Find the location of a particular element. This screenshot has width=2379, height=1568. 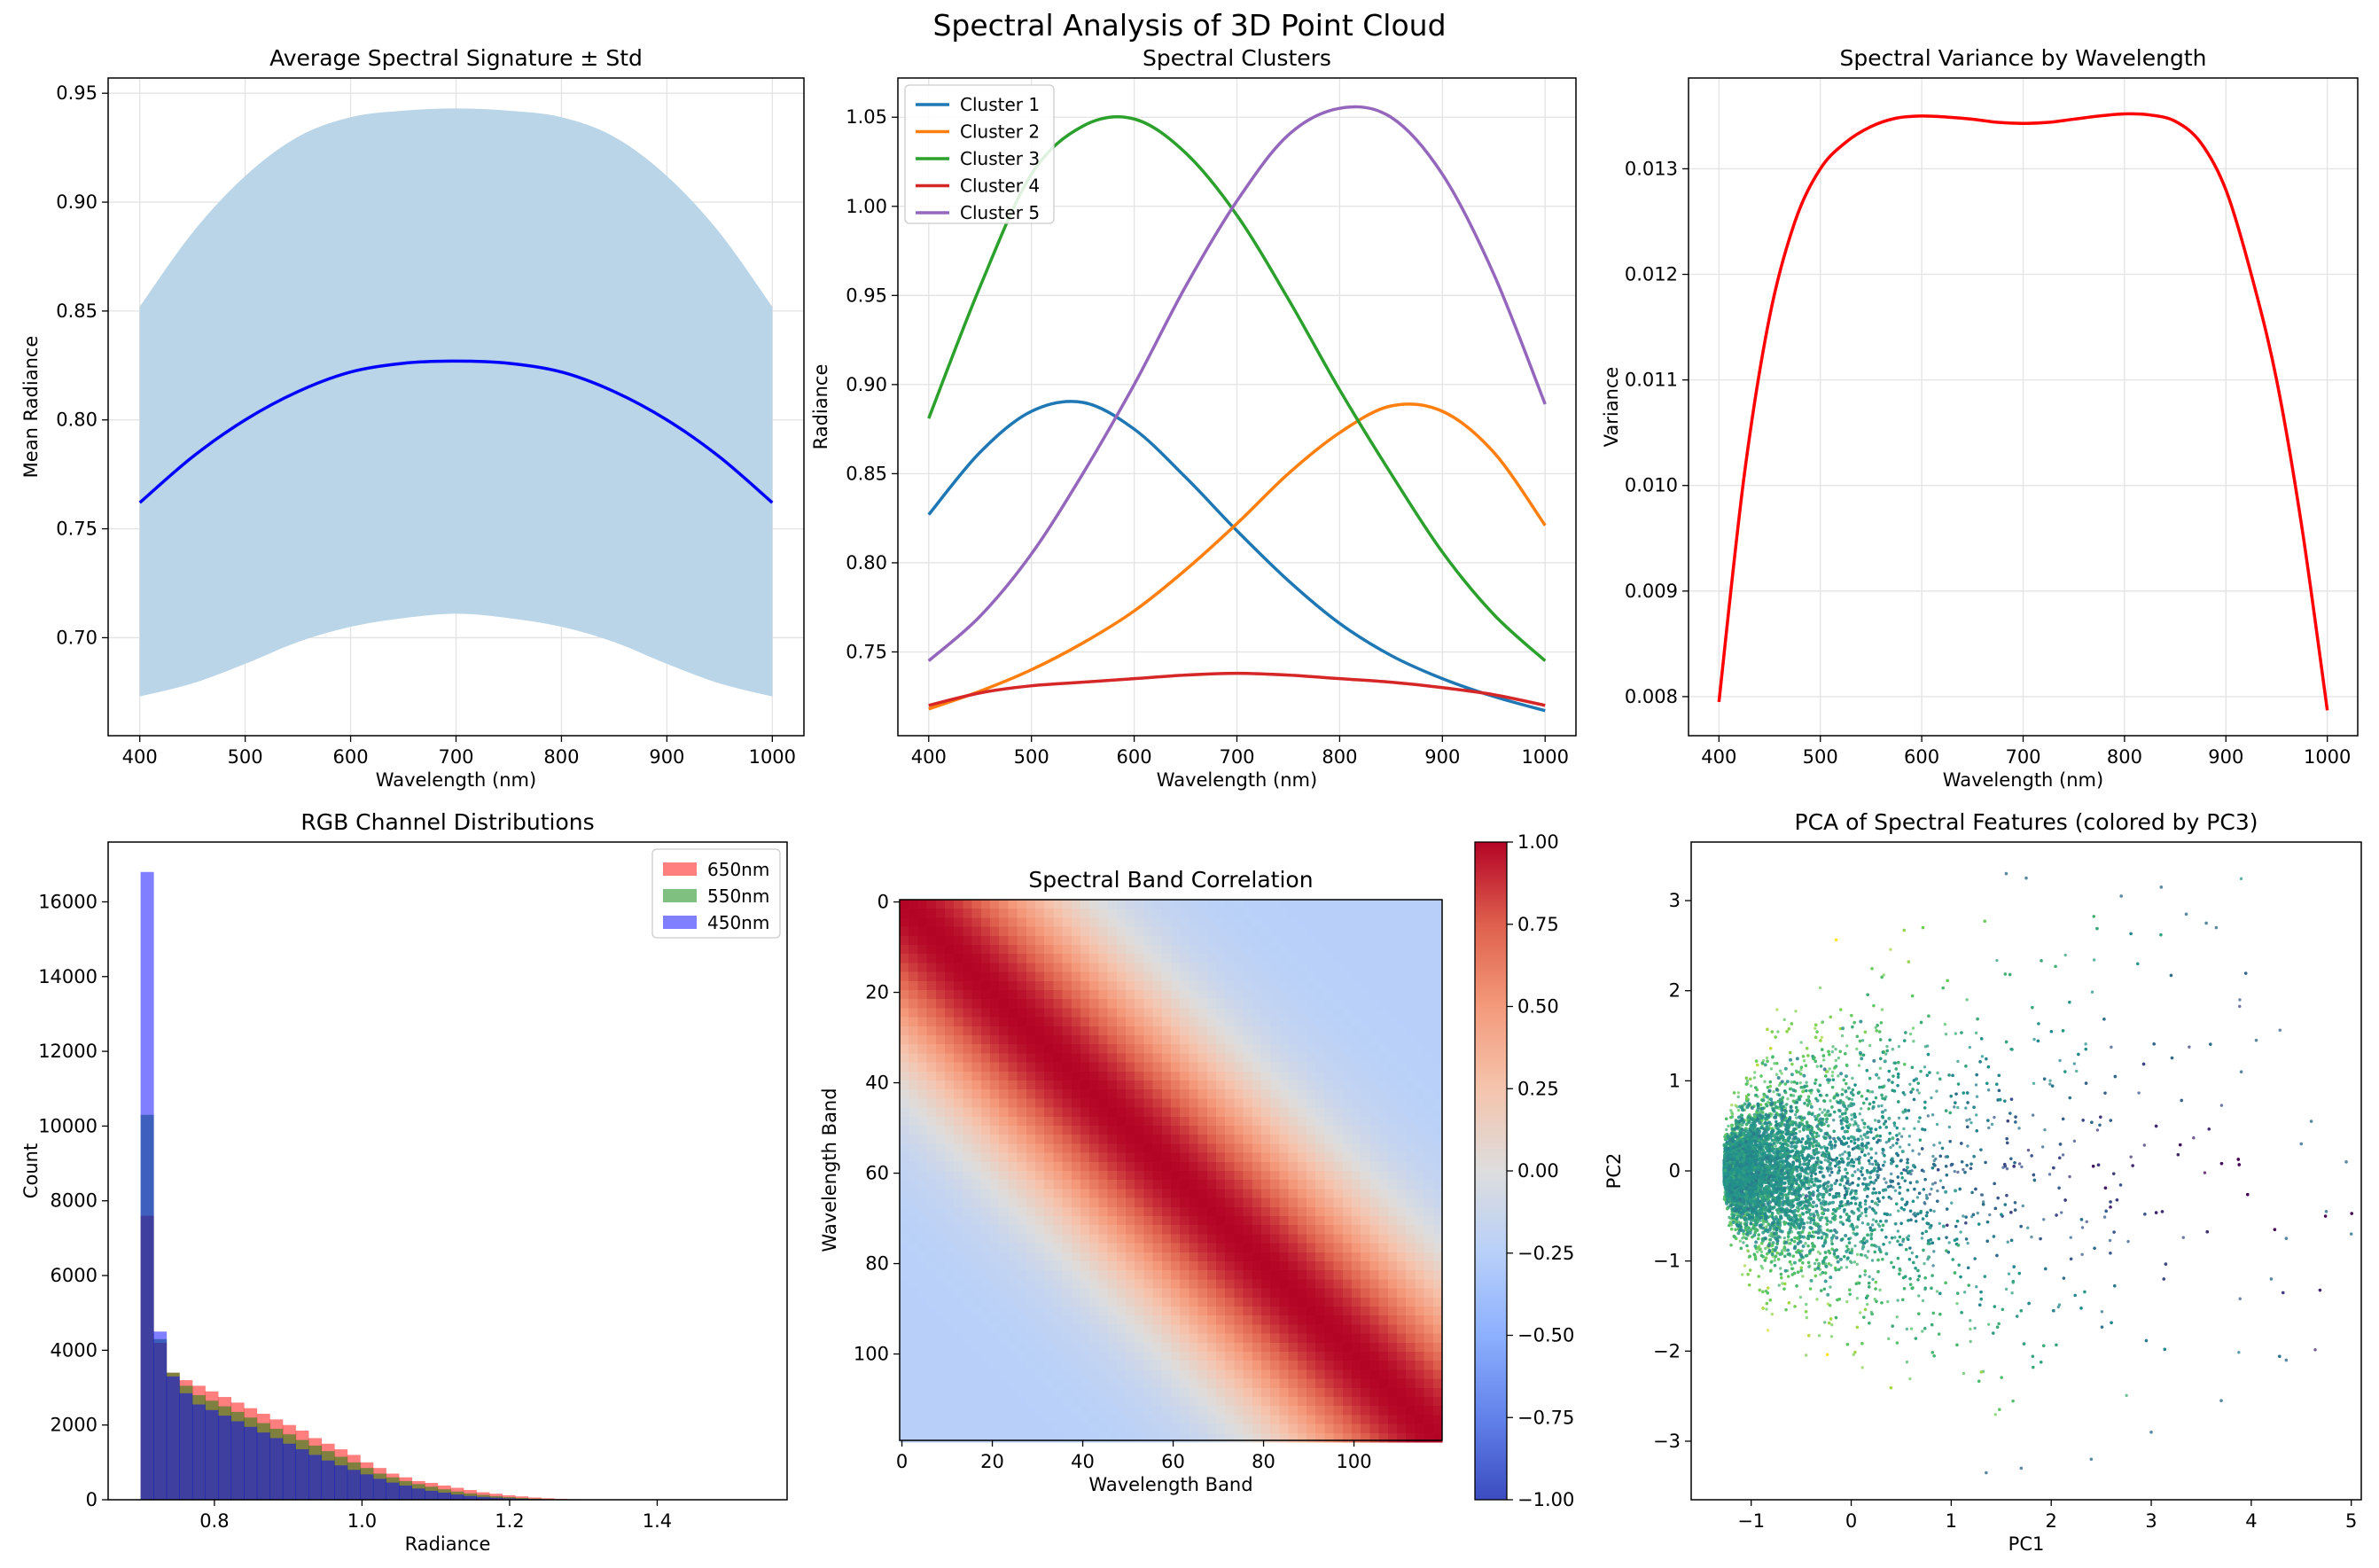

colorbar-gradient is located at coordinates (1491, 1171).